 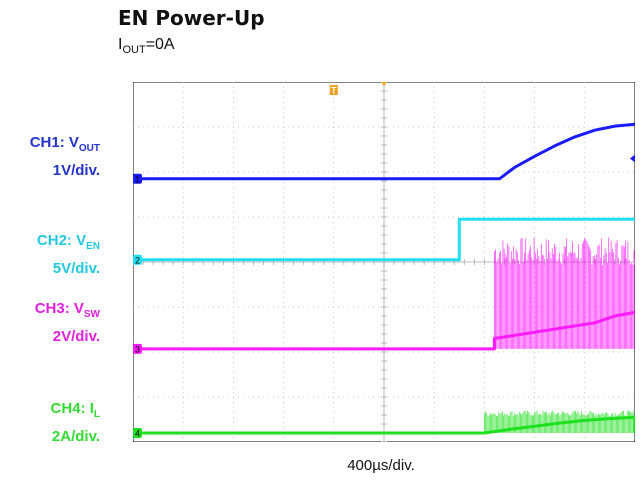 What do you see at coordinates (191, 18) in the screenshot?
I see `chart-title: EN Power-Up` at bounding box center [191, 18].